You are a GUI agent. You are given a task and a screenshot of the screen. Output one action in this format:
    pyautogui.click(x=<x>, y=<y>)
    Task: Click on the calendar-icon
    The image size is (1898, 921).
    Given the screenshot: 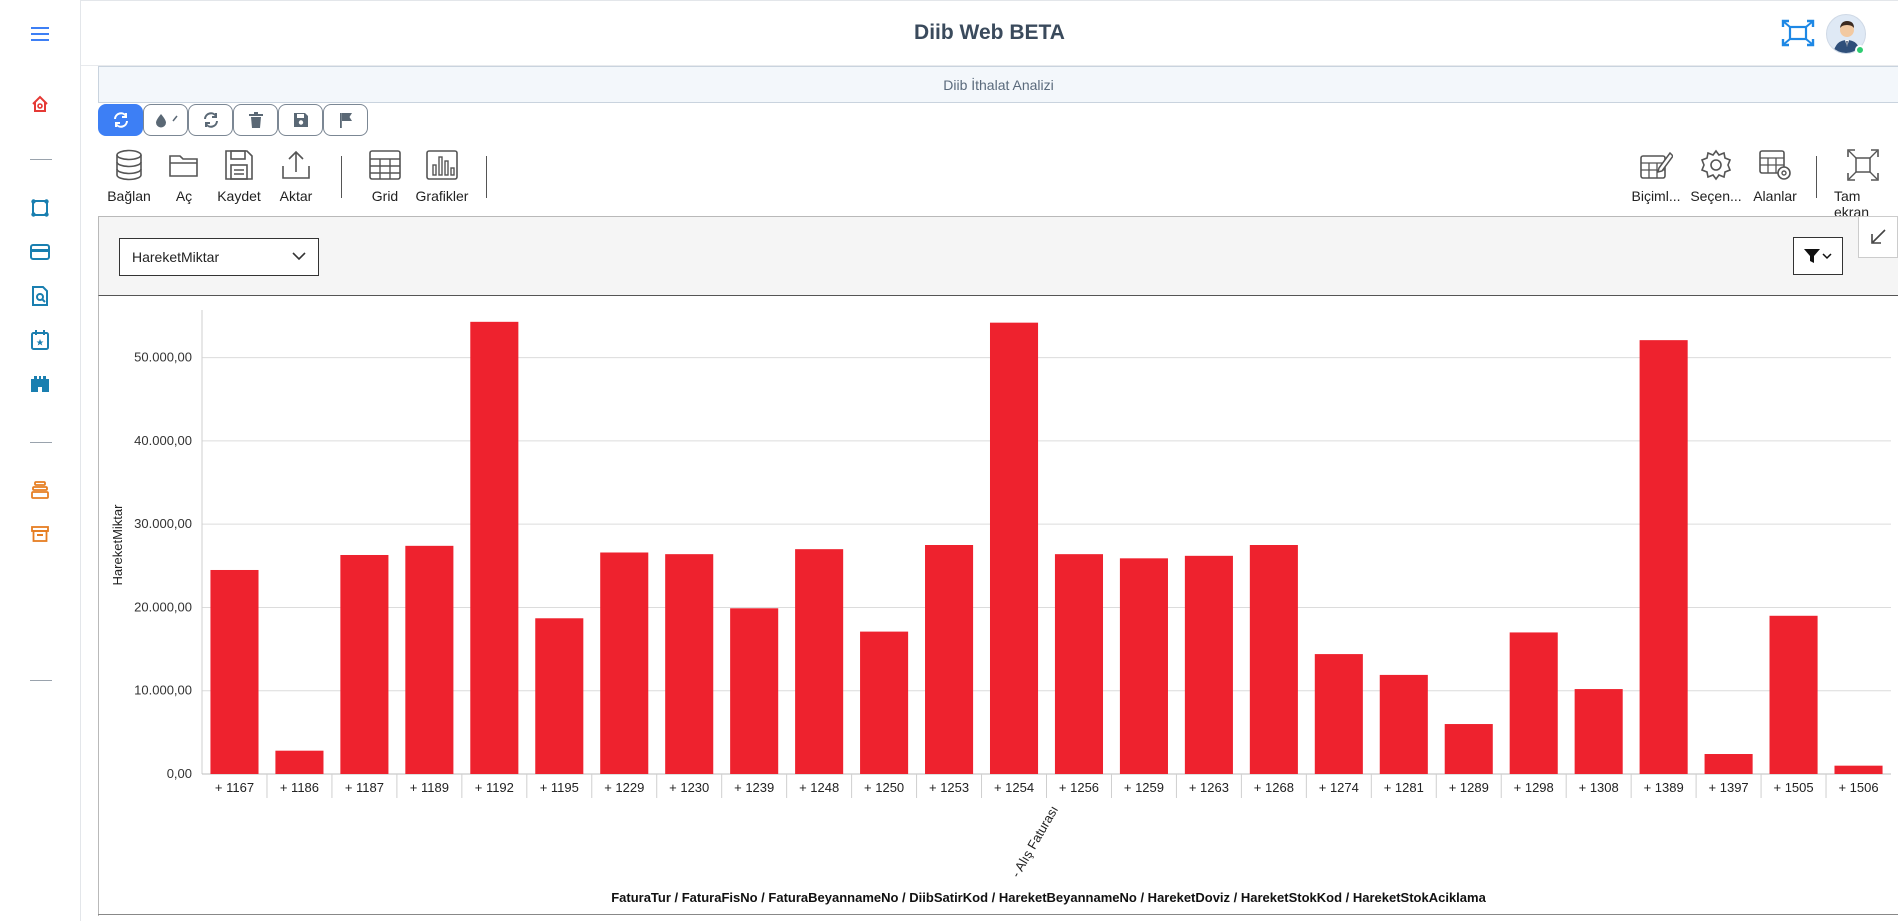 What is the action you would take?
    pyautogui.click(x=40, y=340)
    